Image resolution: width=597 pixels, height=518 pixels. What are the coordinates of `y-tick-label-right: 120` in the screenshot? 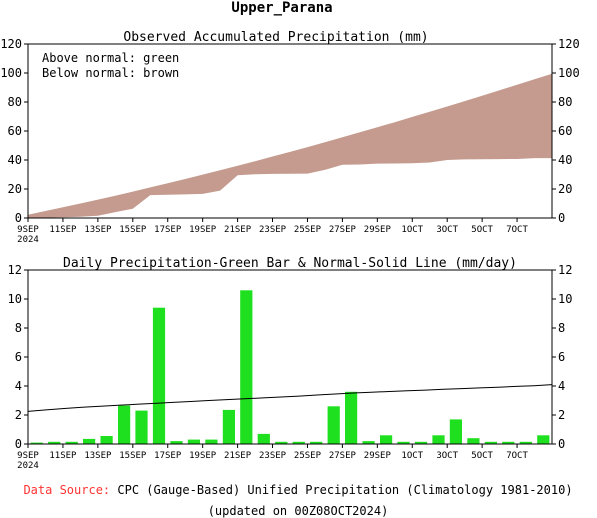 It's located at (569, 44).